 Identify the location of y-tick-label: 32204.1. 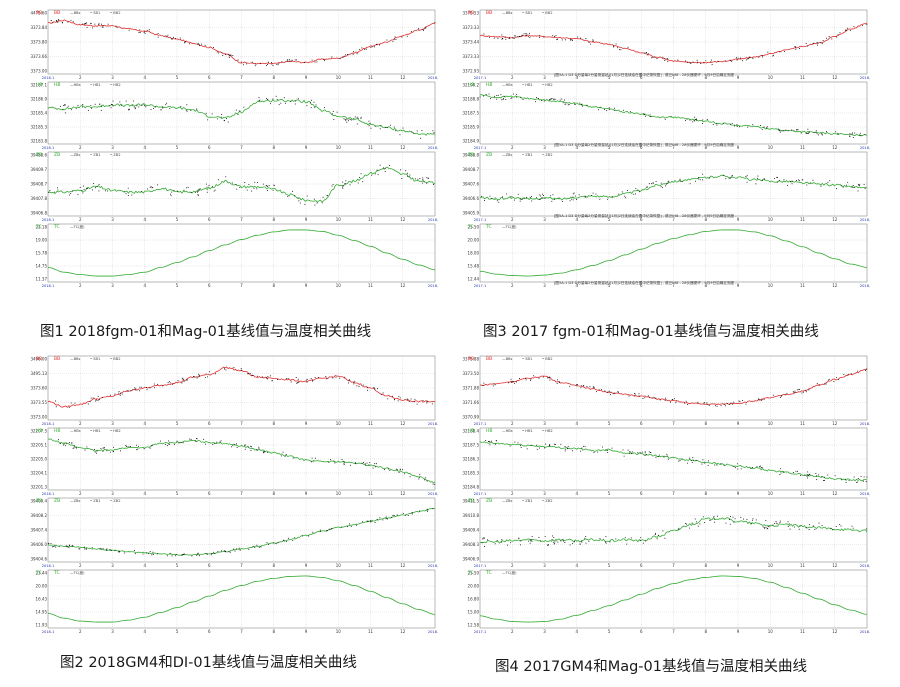
(38, 472).